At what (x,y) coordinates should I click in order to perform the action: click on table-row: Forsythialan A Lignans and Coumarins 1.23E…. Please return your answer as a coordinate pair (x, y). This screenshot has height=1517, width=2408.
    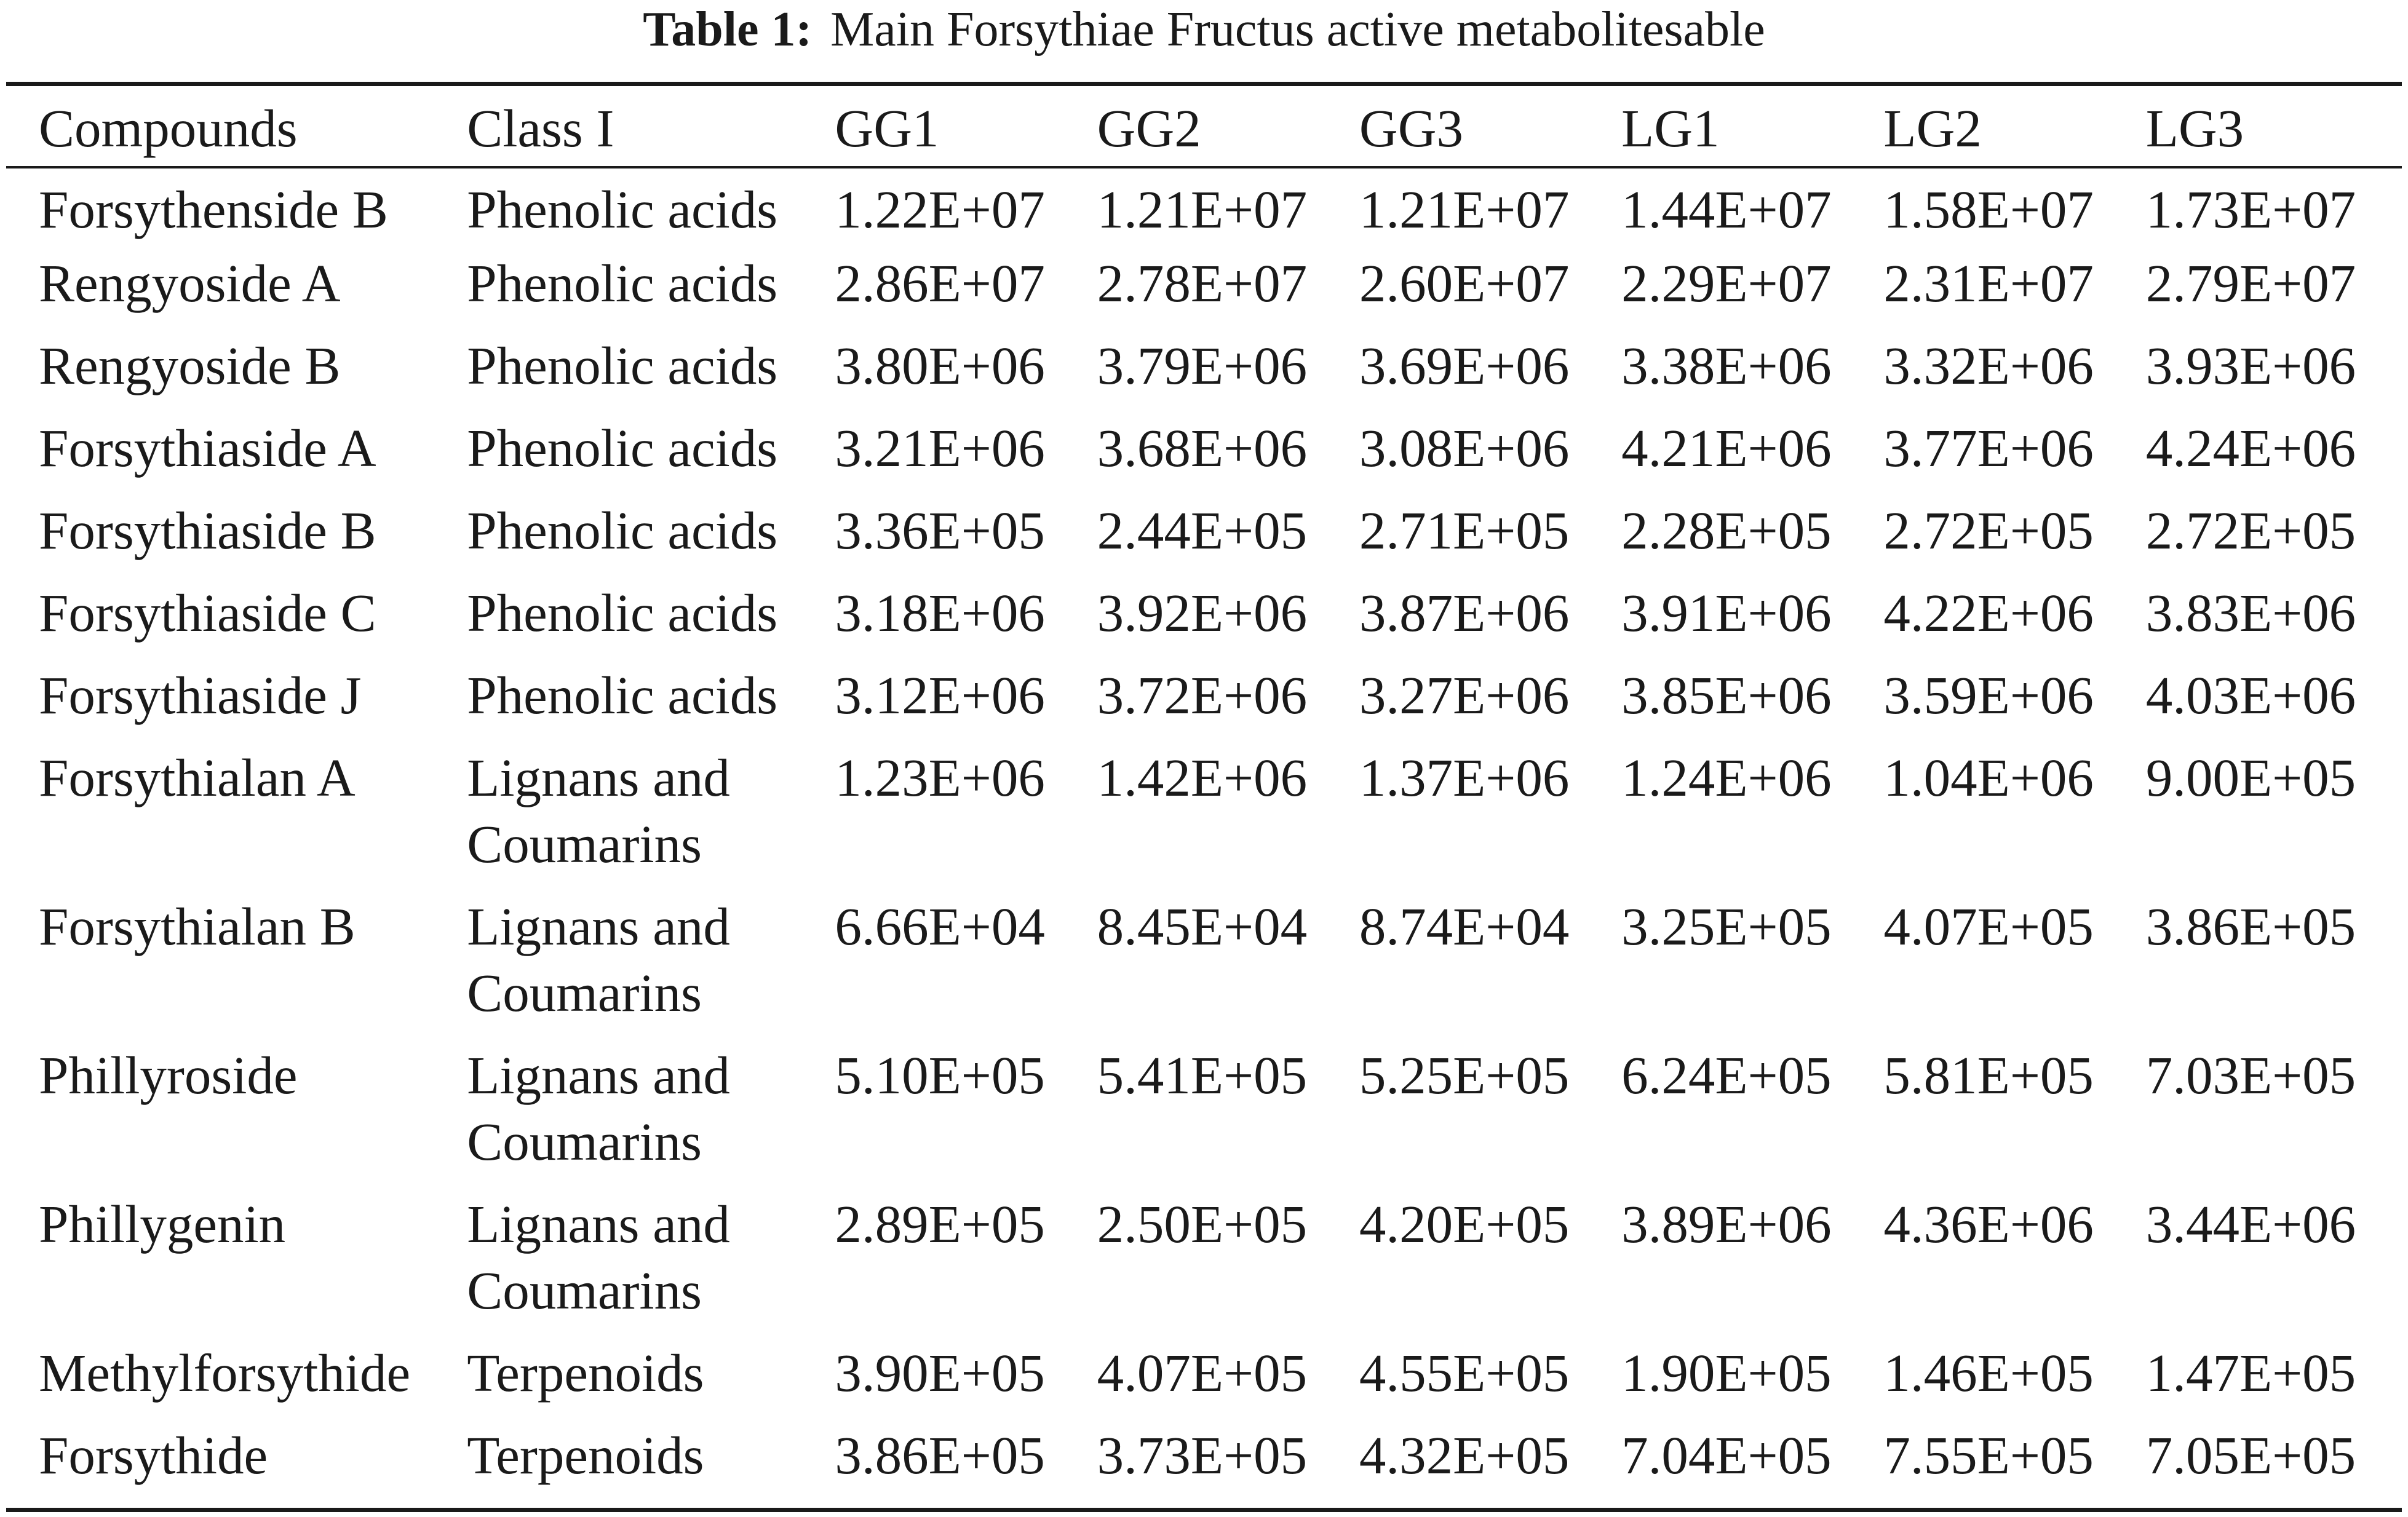
    Looking at the image, I should click on (1204, 819).